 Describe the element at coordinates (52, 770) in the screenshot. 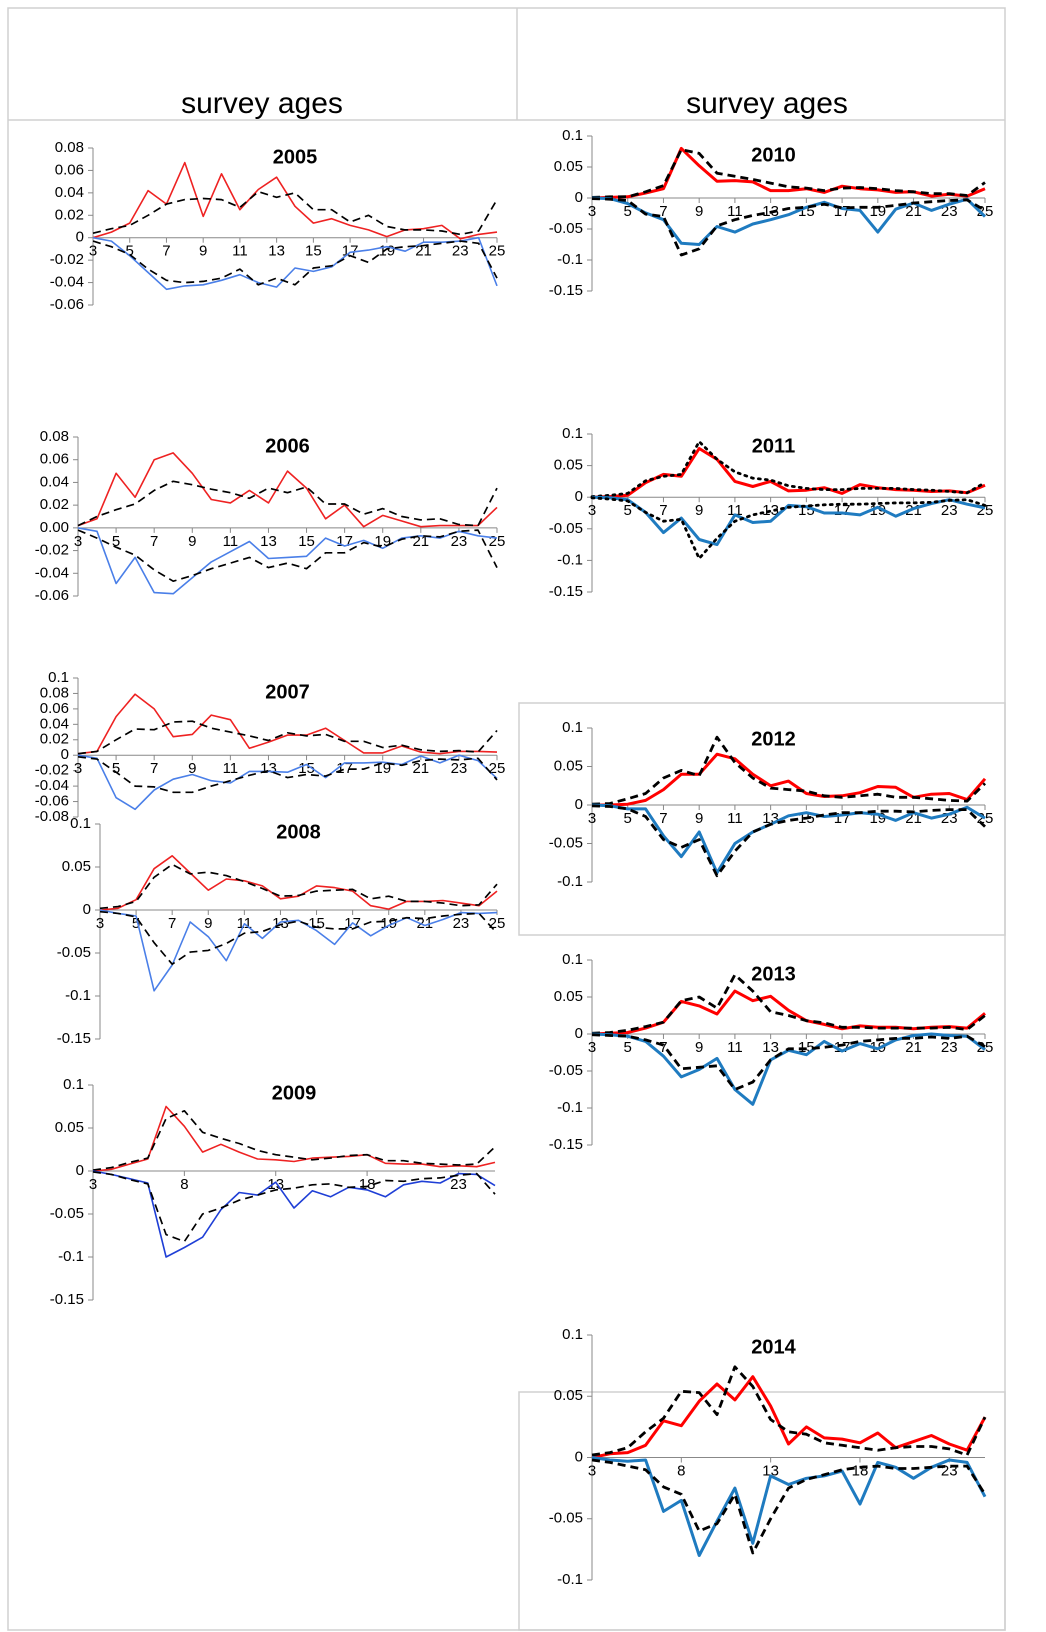

I see `y-tick-label: -0.02` at that location.